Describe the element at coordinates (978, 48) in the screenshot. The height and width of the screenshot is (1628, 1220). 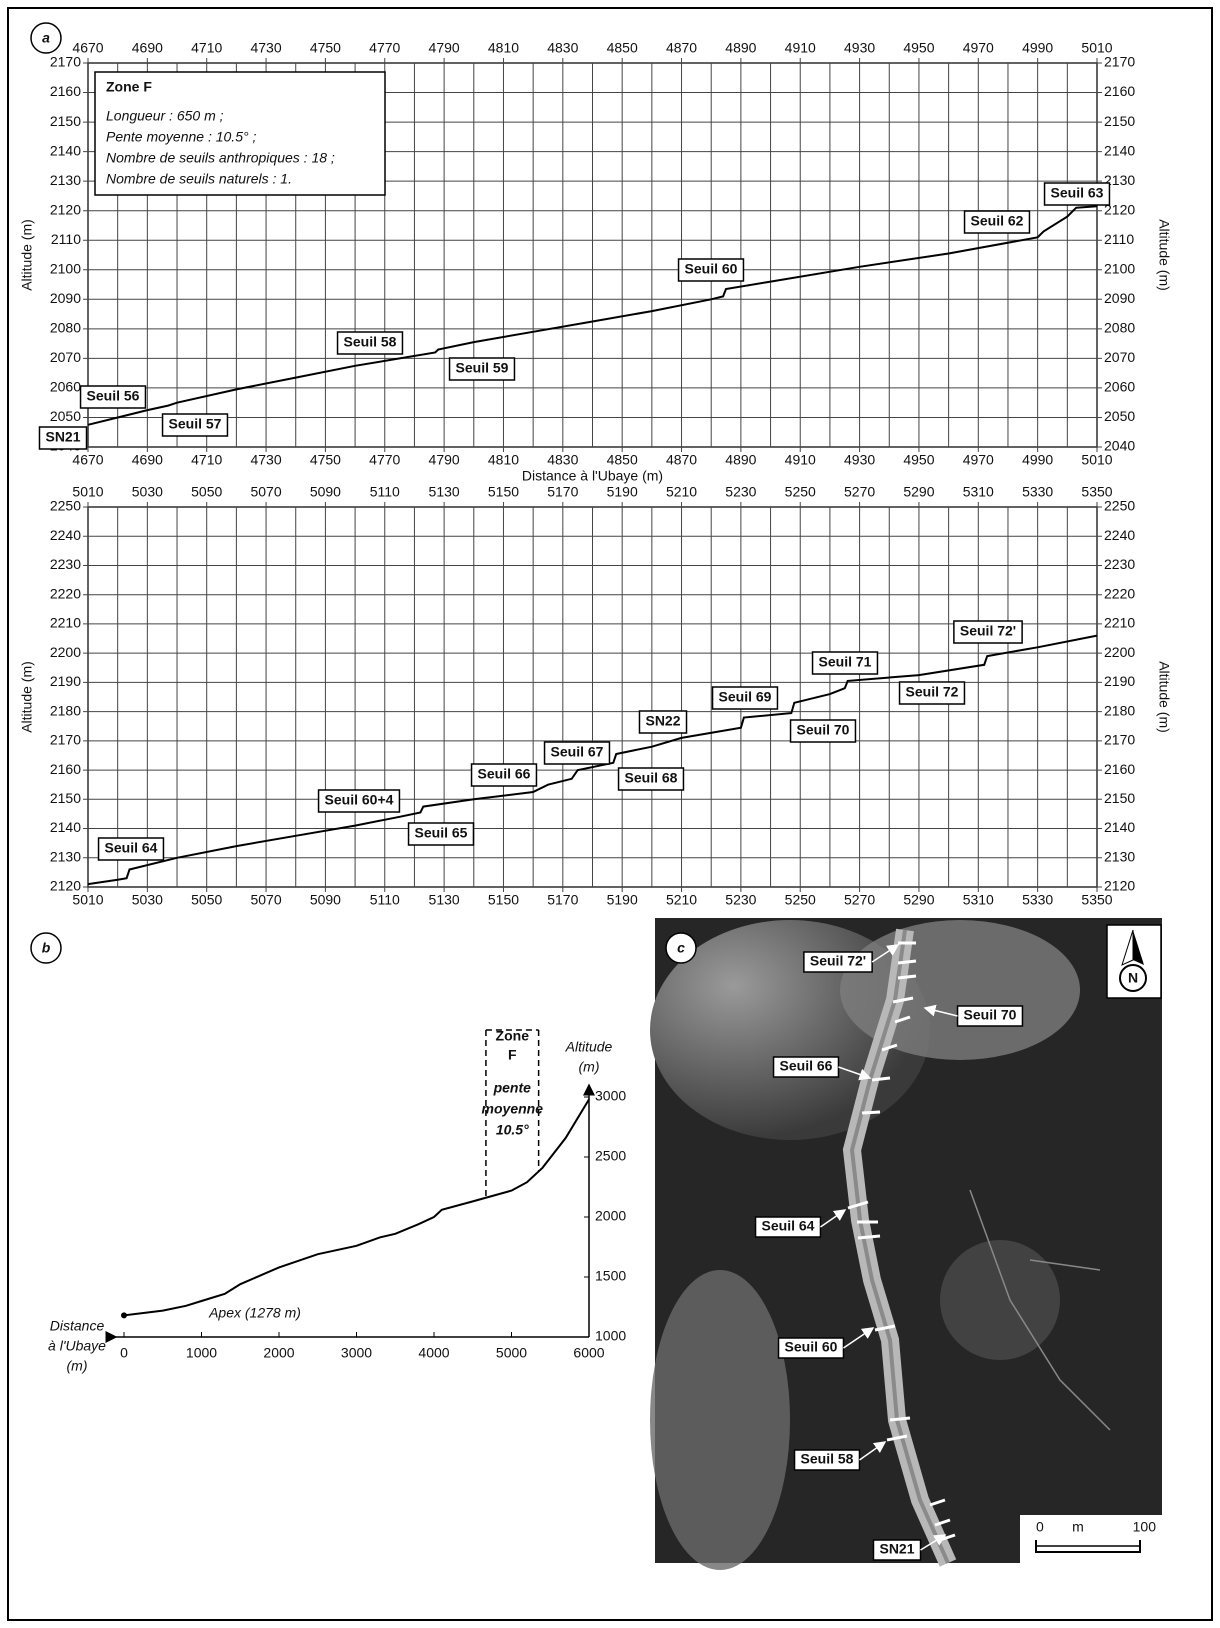
I see `x-tick-label: 4970` at that location.